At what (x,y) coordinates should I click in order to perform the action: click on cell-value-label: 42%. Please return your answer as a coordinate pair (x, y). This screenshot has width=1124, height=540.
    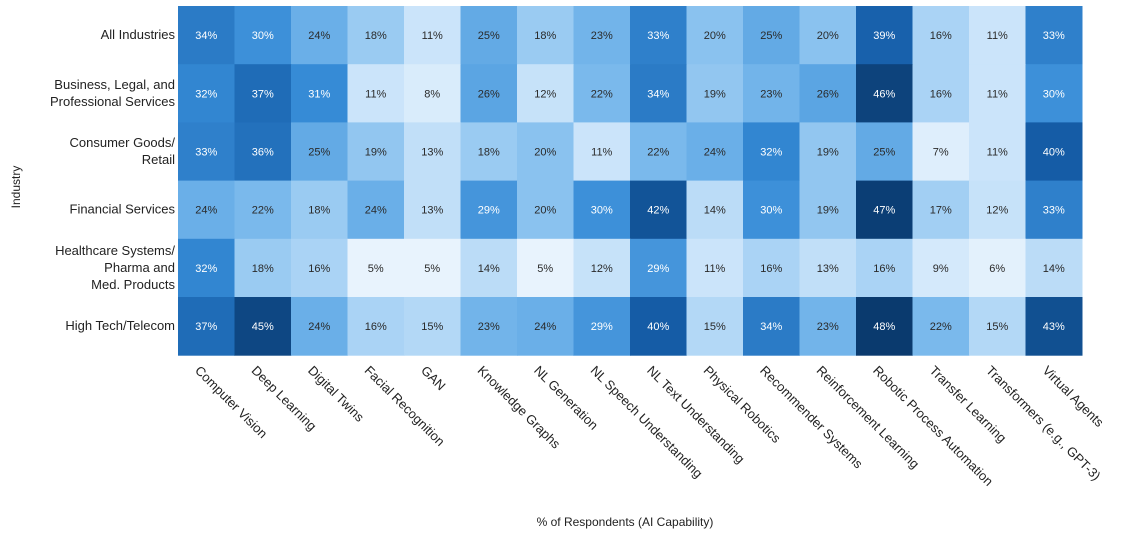
    Looking at the image, I should click on (658, 211).